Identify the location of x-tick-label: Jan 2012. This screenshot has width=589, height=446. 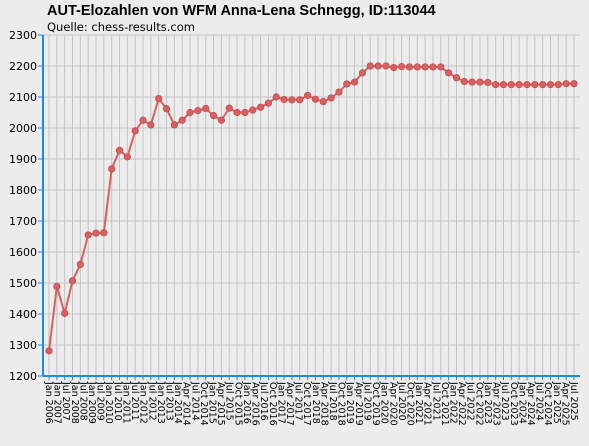
(143, 402).